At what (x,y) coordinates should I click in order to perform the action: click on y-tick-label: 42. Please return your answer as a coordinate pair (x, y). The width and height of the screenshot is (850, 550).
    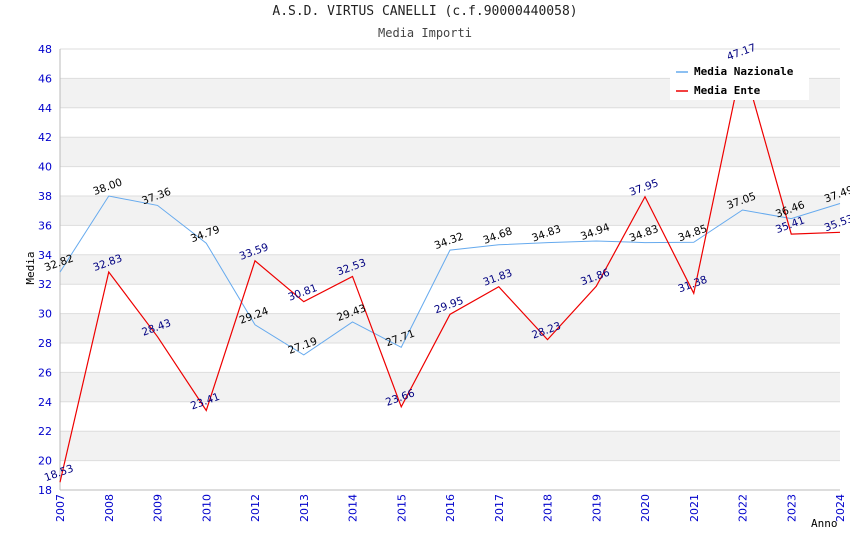
    Looking at the image, I should click on (45, 137).